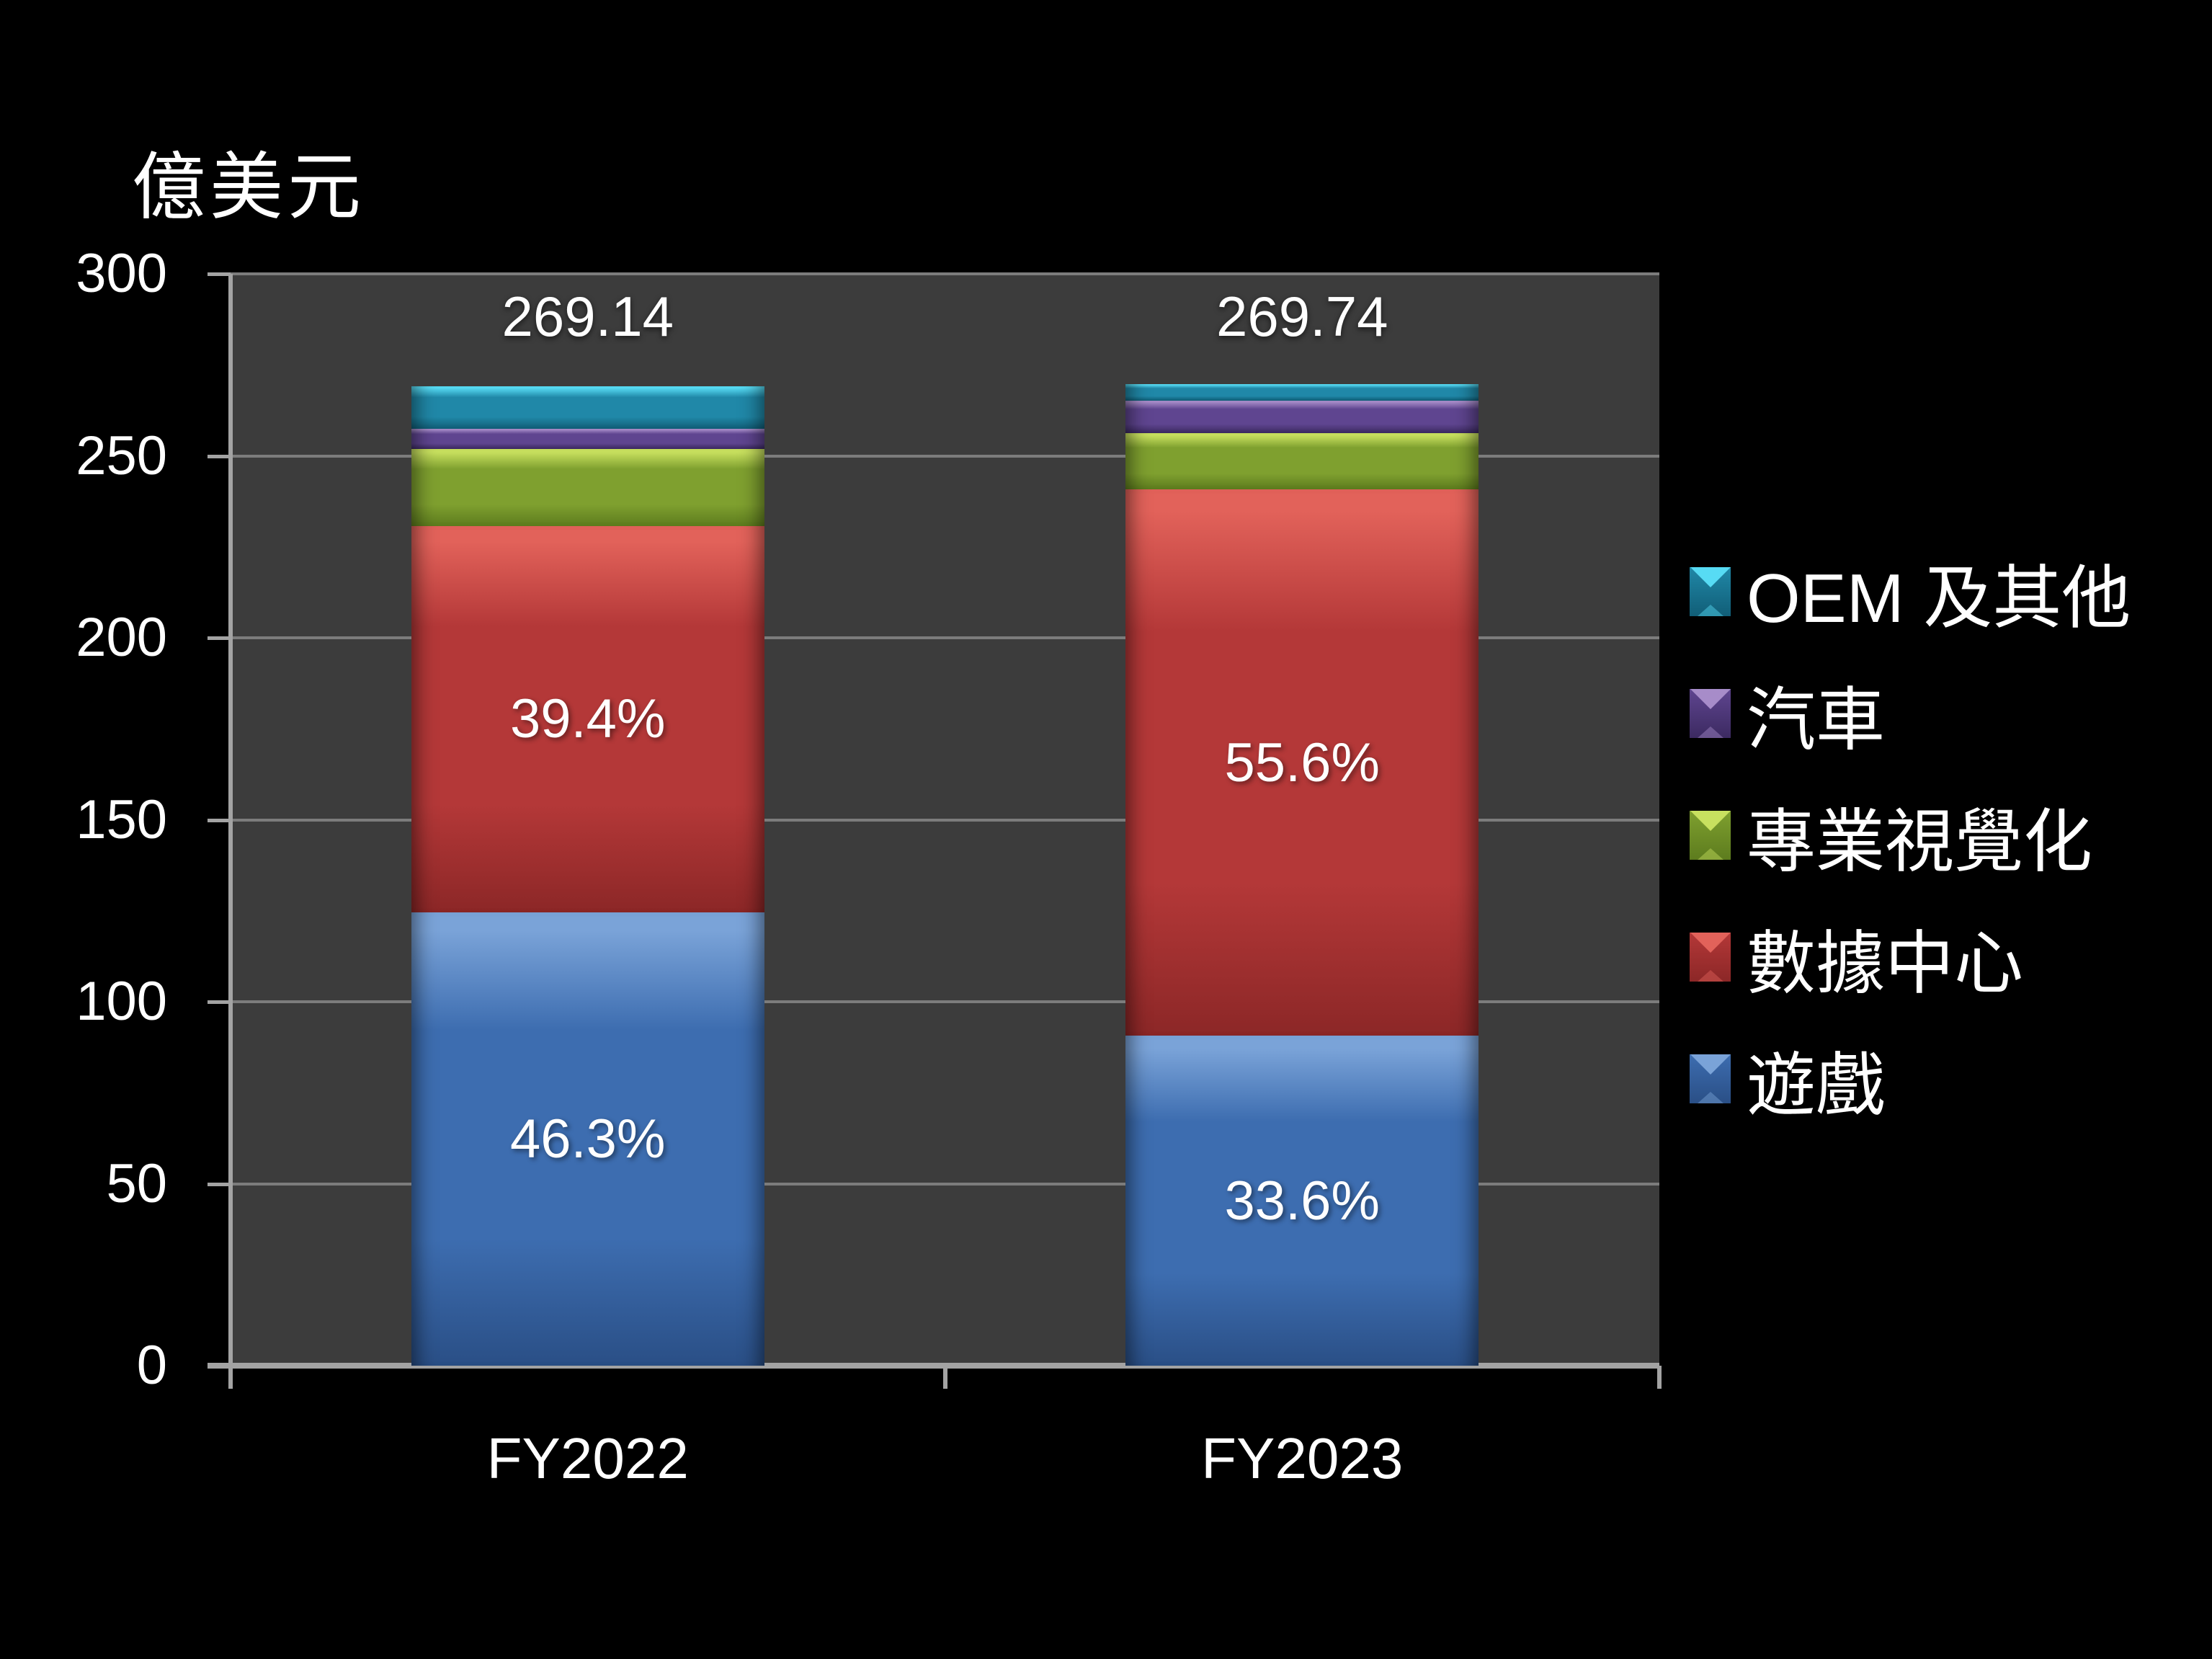 Image resolution: width=2212 pixels, height=1659 pixels. I want to click on bar-segment-gaming: 33.6%, so click(1302, 1201).